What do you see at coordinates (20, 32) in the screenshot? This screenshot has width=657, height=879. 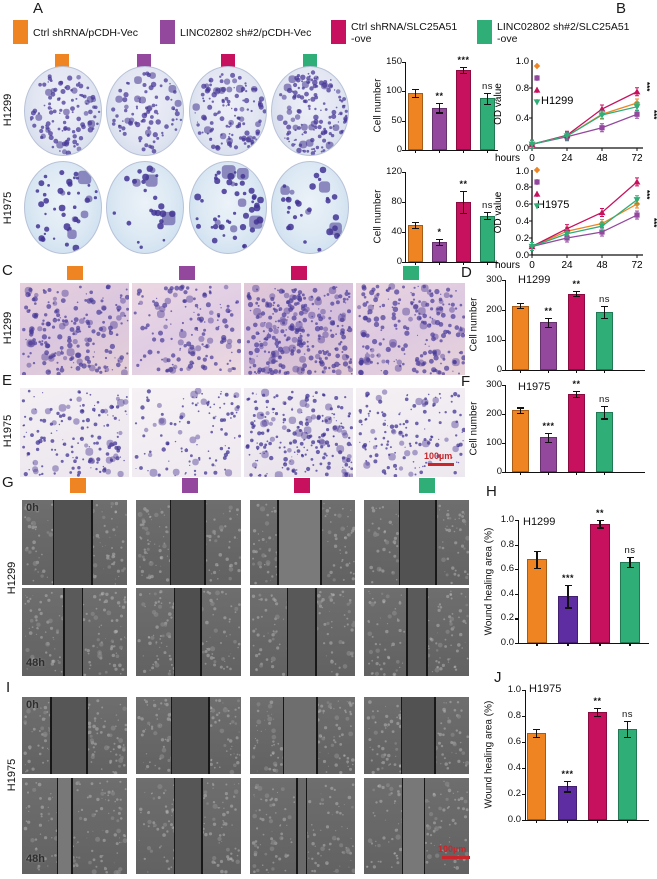 I see `legend-swatch-orange` at bounding box center [20, 32].